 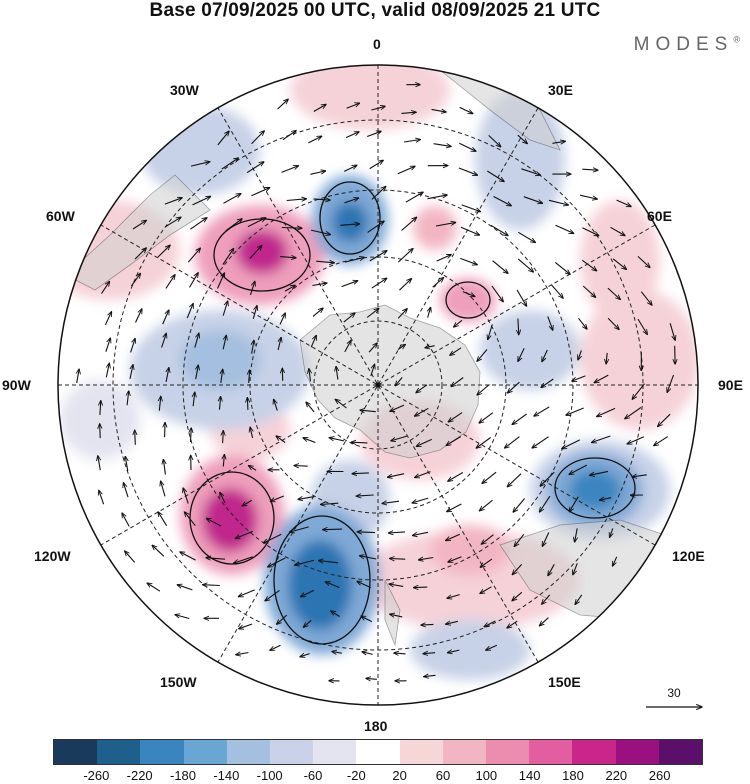 What do you see at coordinates (399, 775) in the screenshot?
I see `colorbar-tick-label: 20` at bounding box center [399, 775].